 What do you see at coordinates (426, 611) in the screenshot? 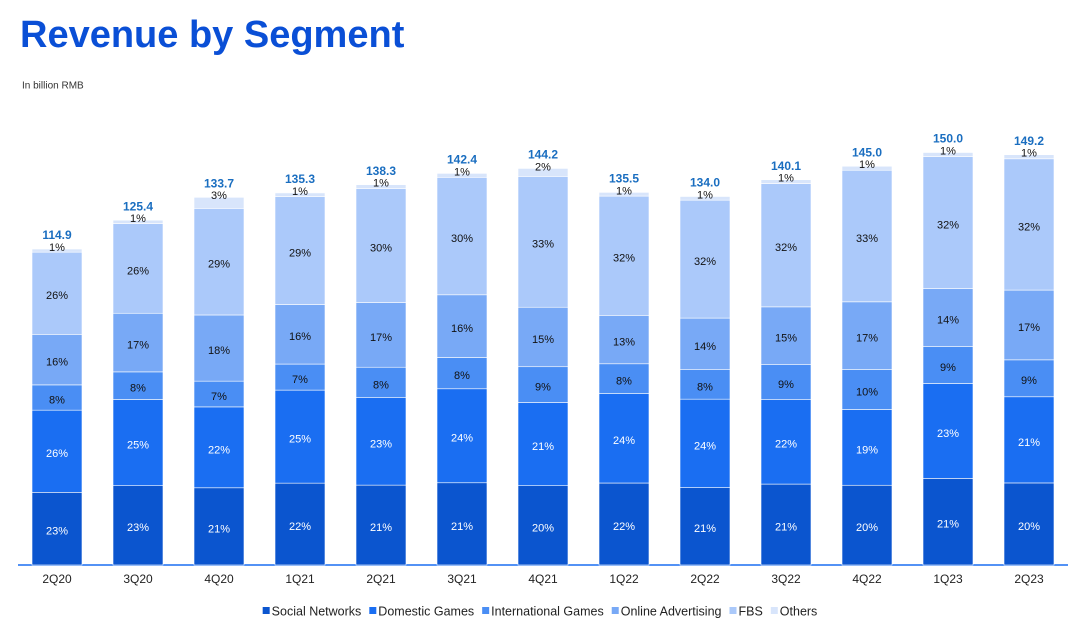
I see `legend-label: Domestic Games` at bounding box center [426, 611].